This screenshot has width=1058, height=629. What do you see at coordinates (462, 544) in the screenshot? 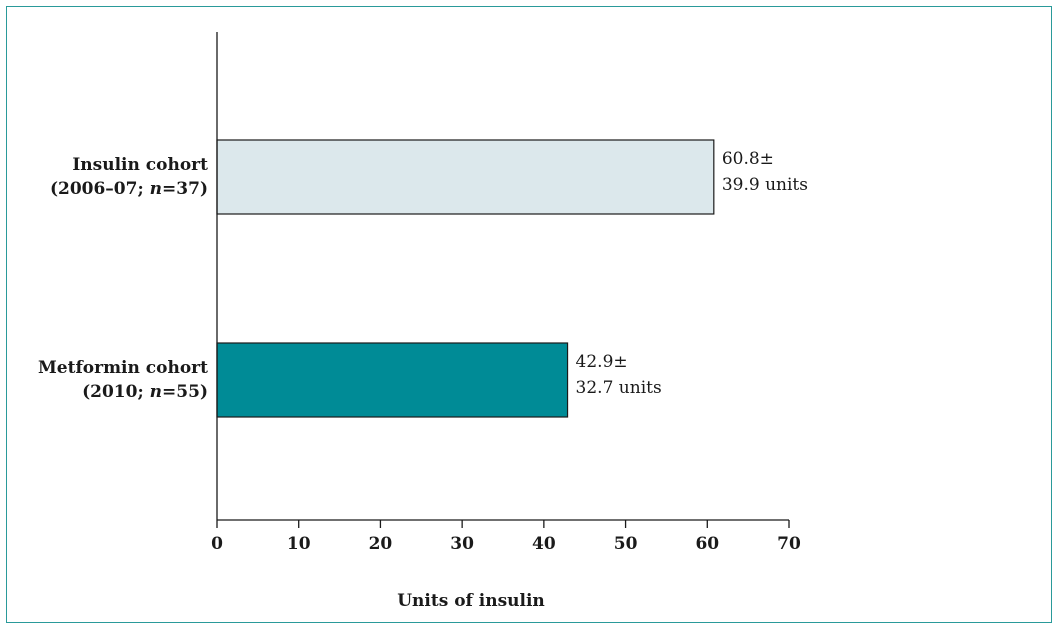
I see `x-tick-label: 30` at bounding box center [462, 544].